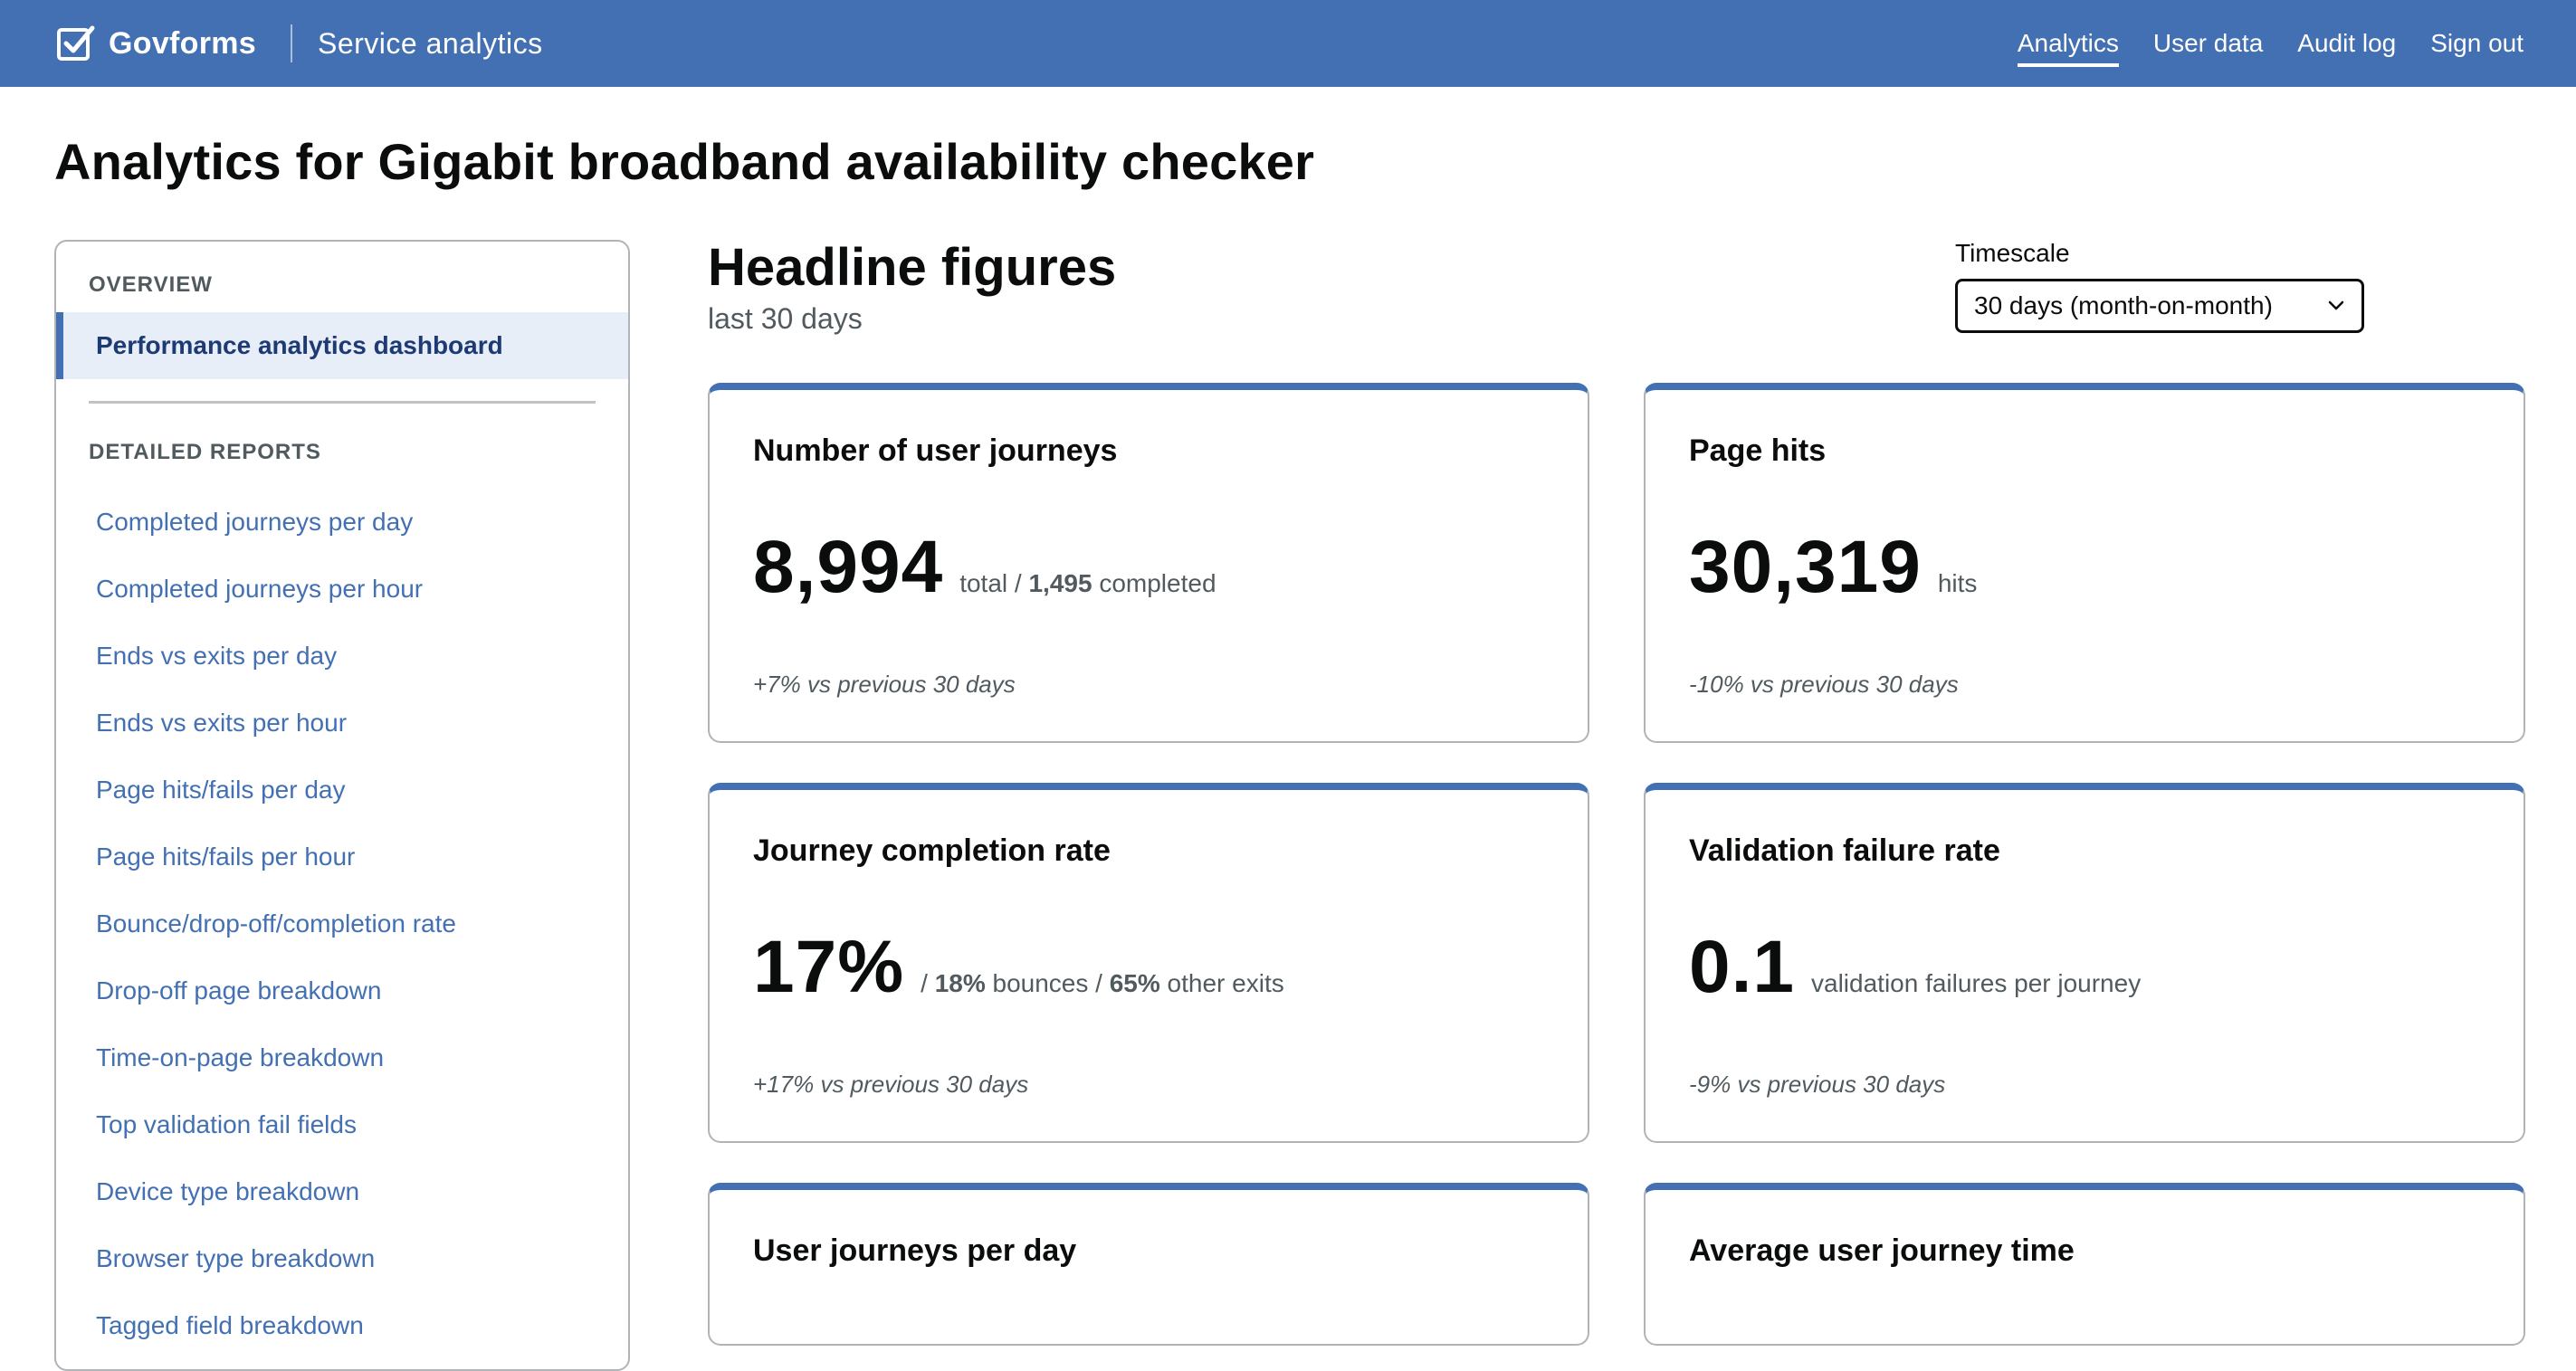  What do you see at coordinates (1882, 1250) in the screenshot?
I see `card-title: Average user journey time` at bounding box center [1882, 1250].